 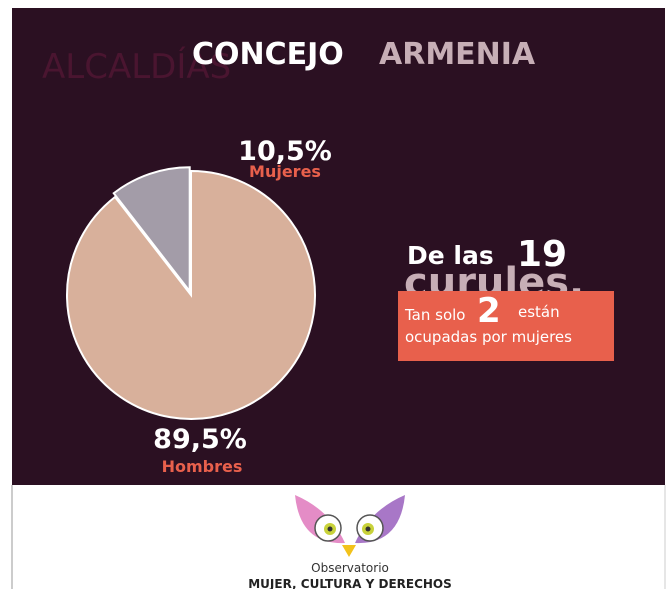 What do you see at coordinates (350, 526) in the screenshot?
I see `logo` at bounding box center [350, 526].